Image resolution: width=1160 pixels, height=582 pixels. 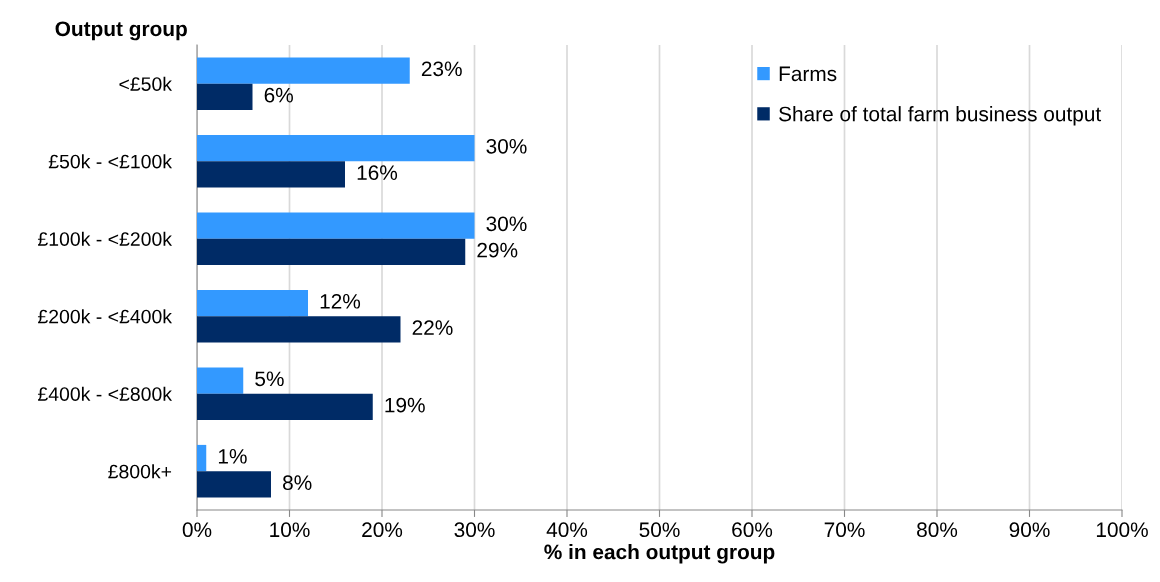 What do you see at coordinates (432, 327) in the screenshot?
I see `data-label: 22%` at bounding box center [432, 327].